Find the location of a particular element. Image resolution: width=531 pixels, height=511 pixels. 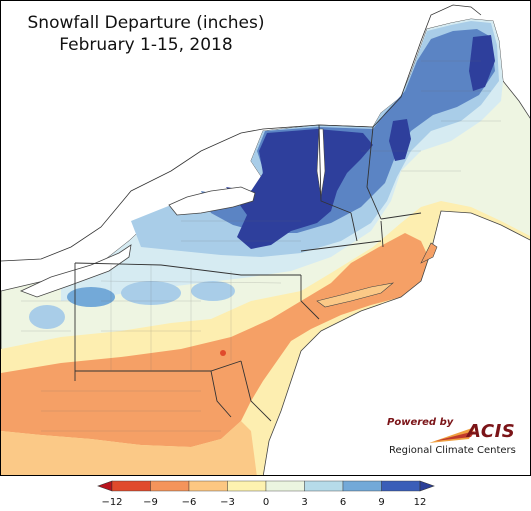

long-island is located at coordinates (355, 295).